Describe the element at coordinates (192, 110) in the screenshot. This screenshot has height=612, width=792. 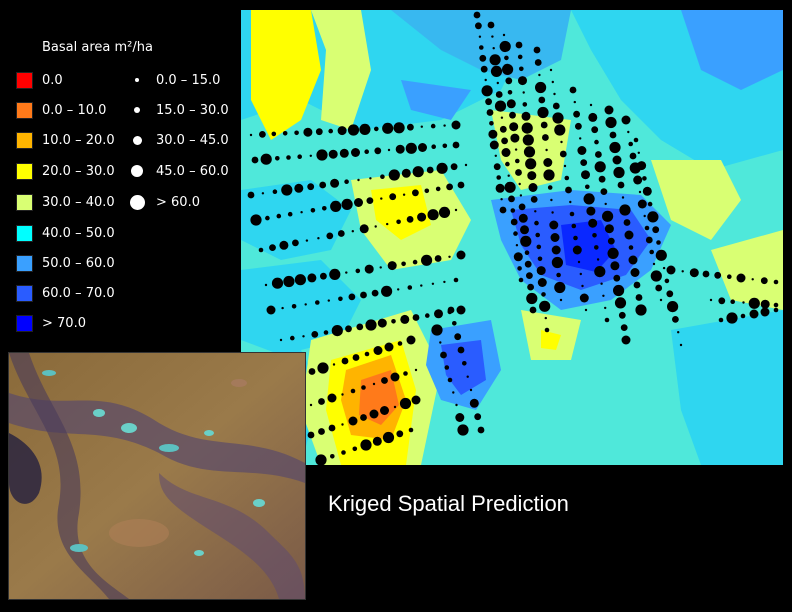
I see `legend-point-label: 15.0 – 30.0` at that location.